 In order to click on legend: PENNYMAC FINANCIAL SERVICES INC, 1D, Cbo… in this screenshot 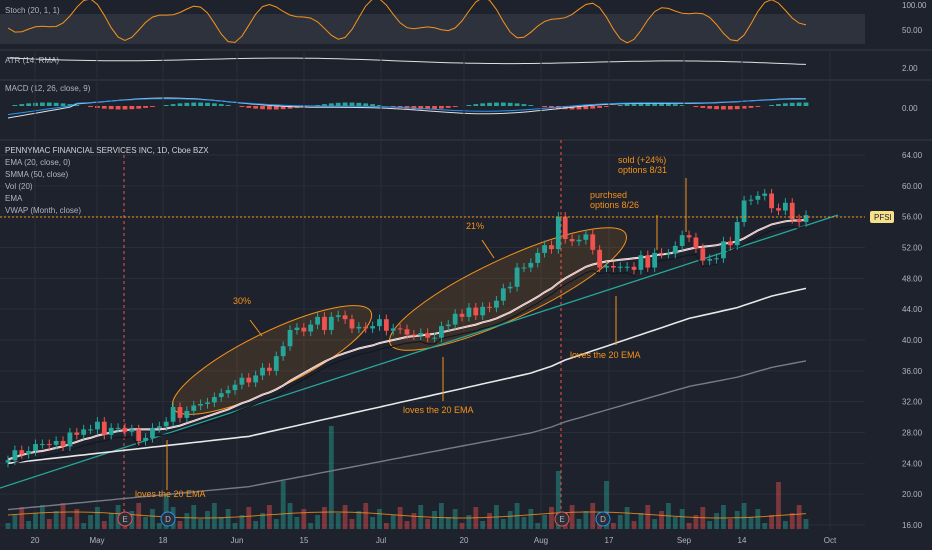, I will do `click(107, 180)`.